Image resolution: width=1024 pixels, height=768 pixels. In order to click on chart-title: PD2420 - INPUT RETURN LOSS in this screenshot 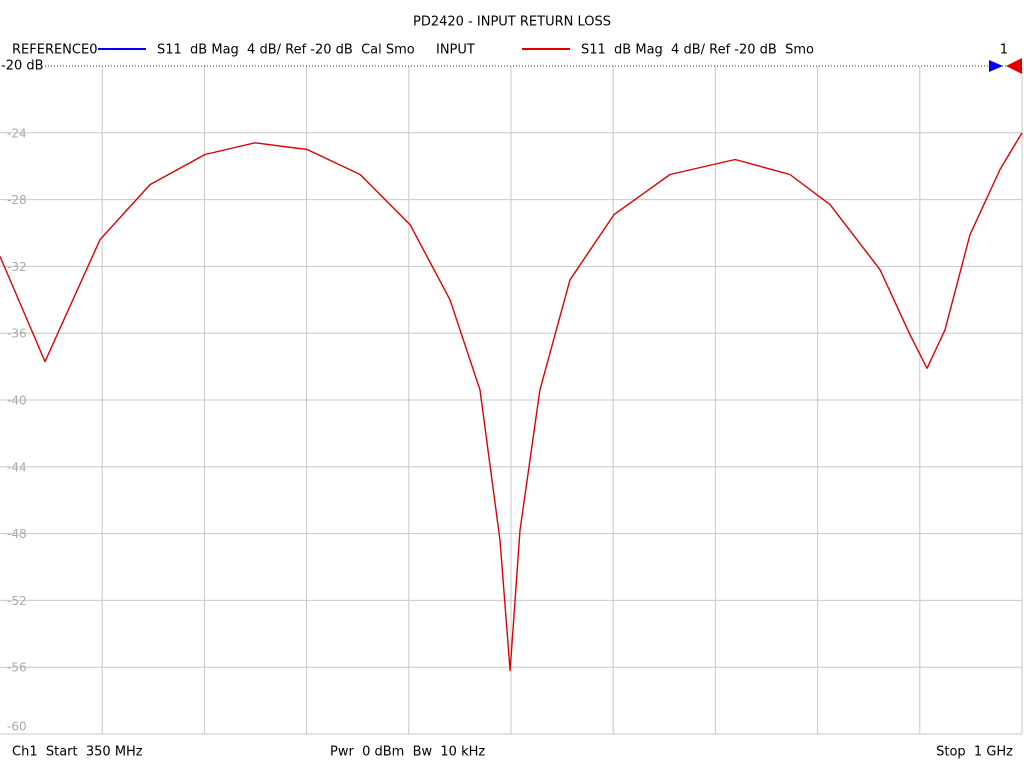, I will do `click(512, 22)`.